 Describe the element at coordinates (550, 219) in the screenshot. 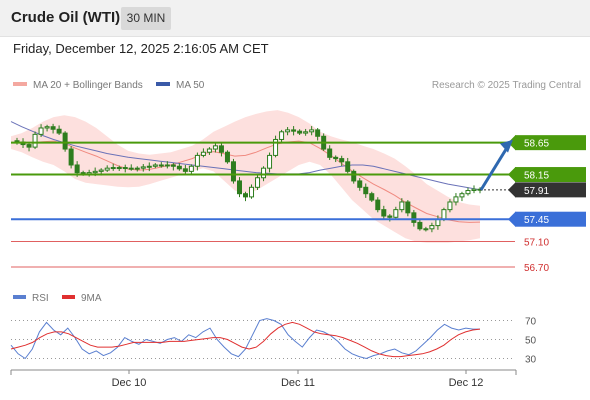

I see `support-label-box` at that location.